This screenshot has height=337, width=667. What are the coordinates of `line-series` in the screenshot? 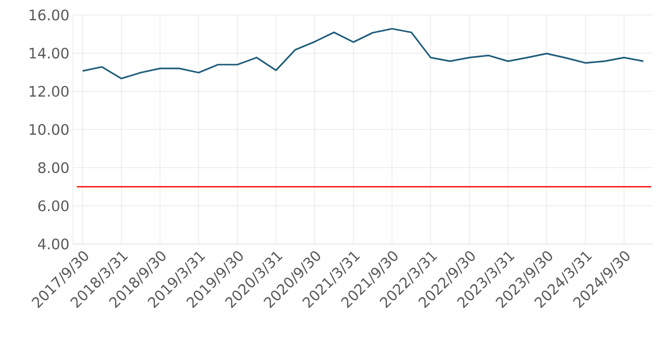 It's located at (363, 54).